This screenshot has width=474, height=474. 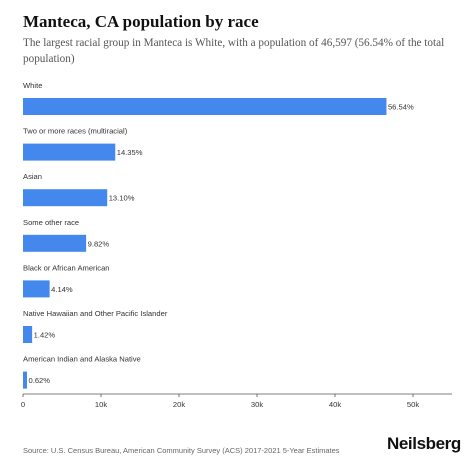 I want to click on category-label: Some other race, so click(x=51, y=222).